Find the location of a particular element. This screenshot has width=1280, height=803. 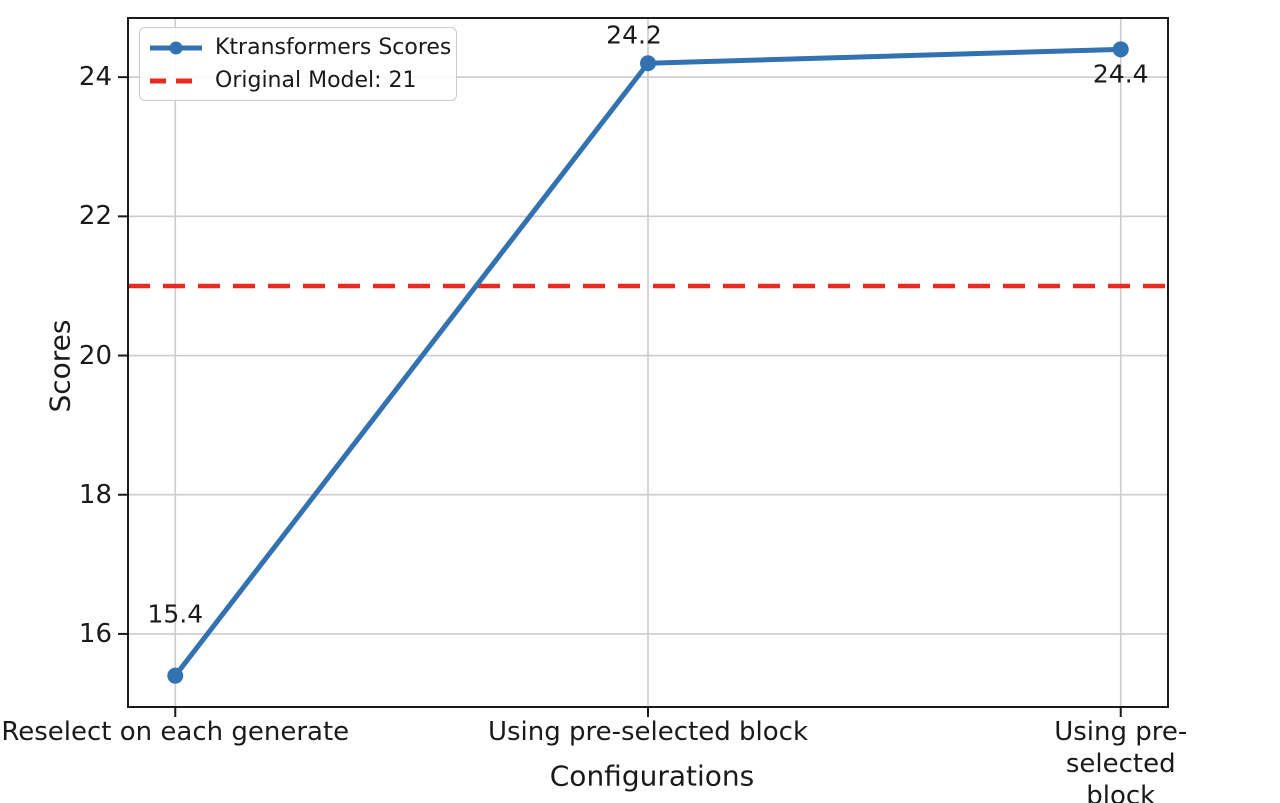

data-point-label: 15.4 is located at coordinates (175, 614).